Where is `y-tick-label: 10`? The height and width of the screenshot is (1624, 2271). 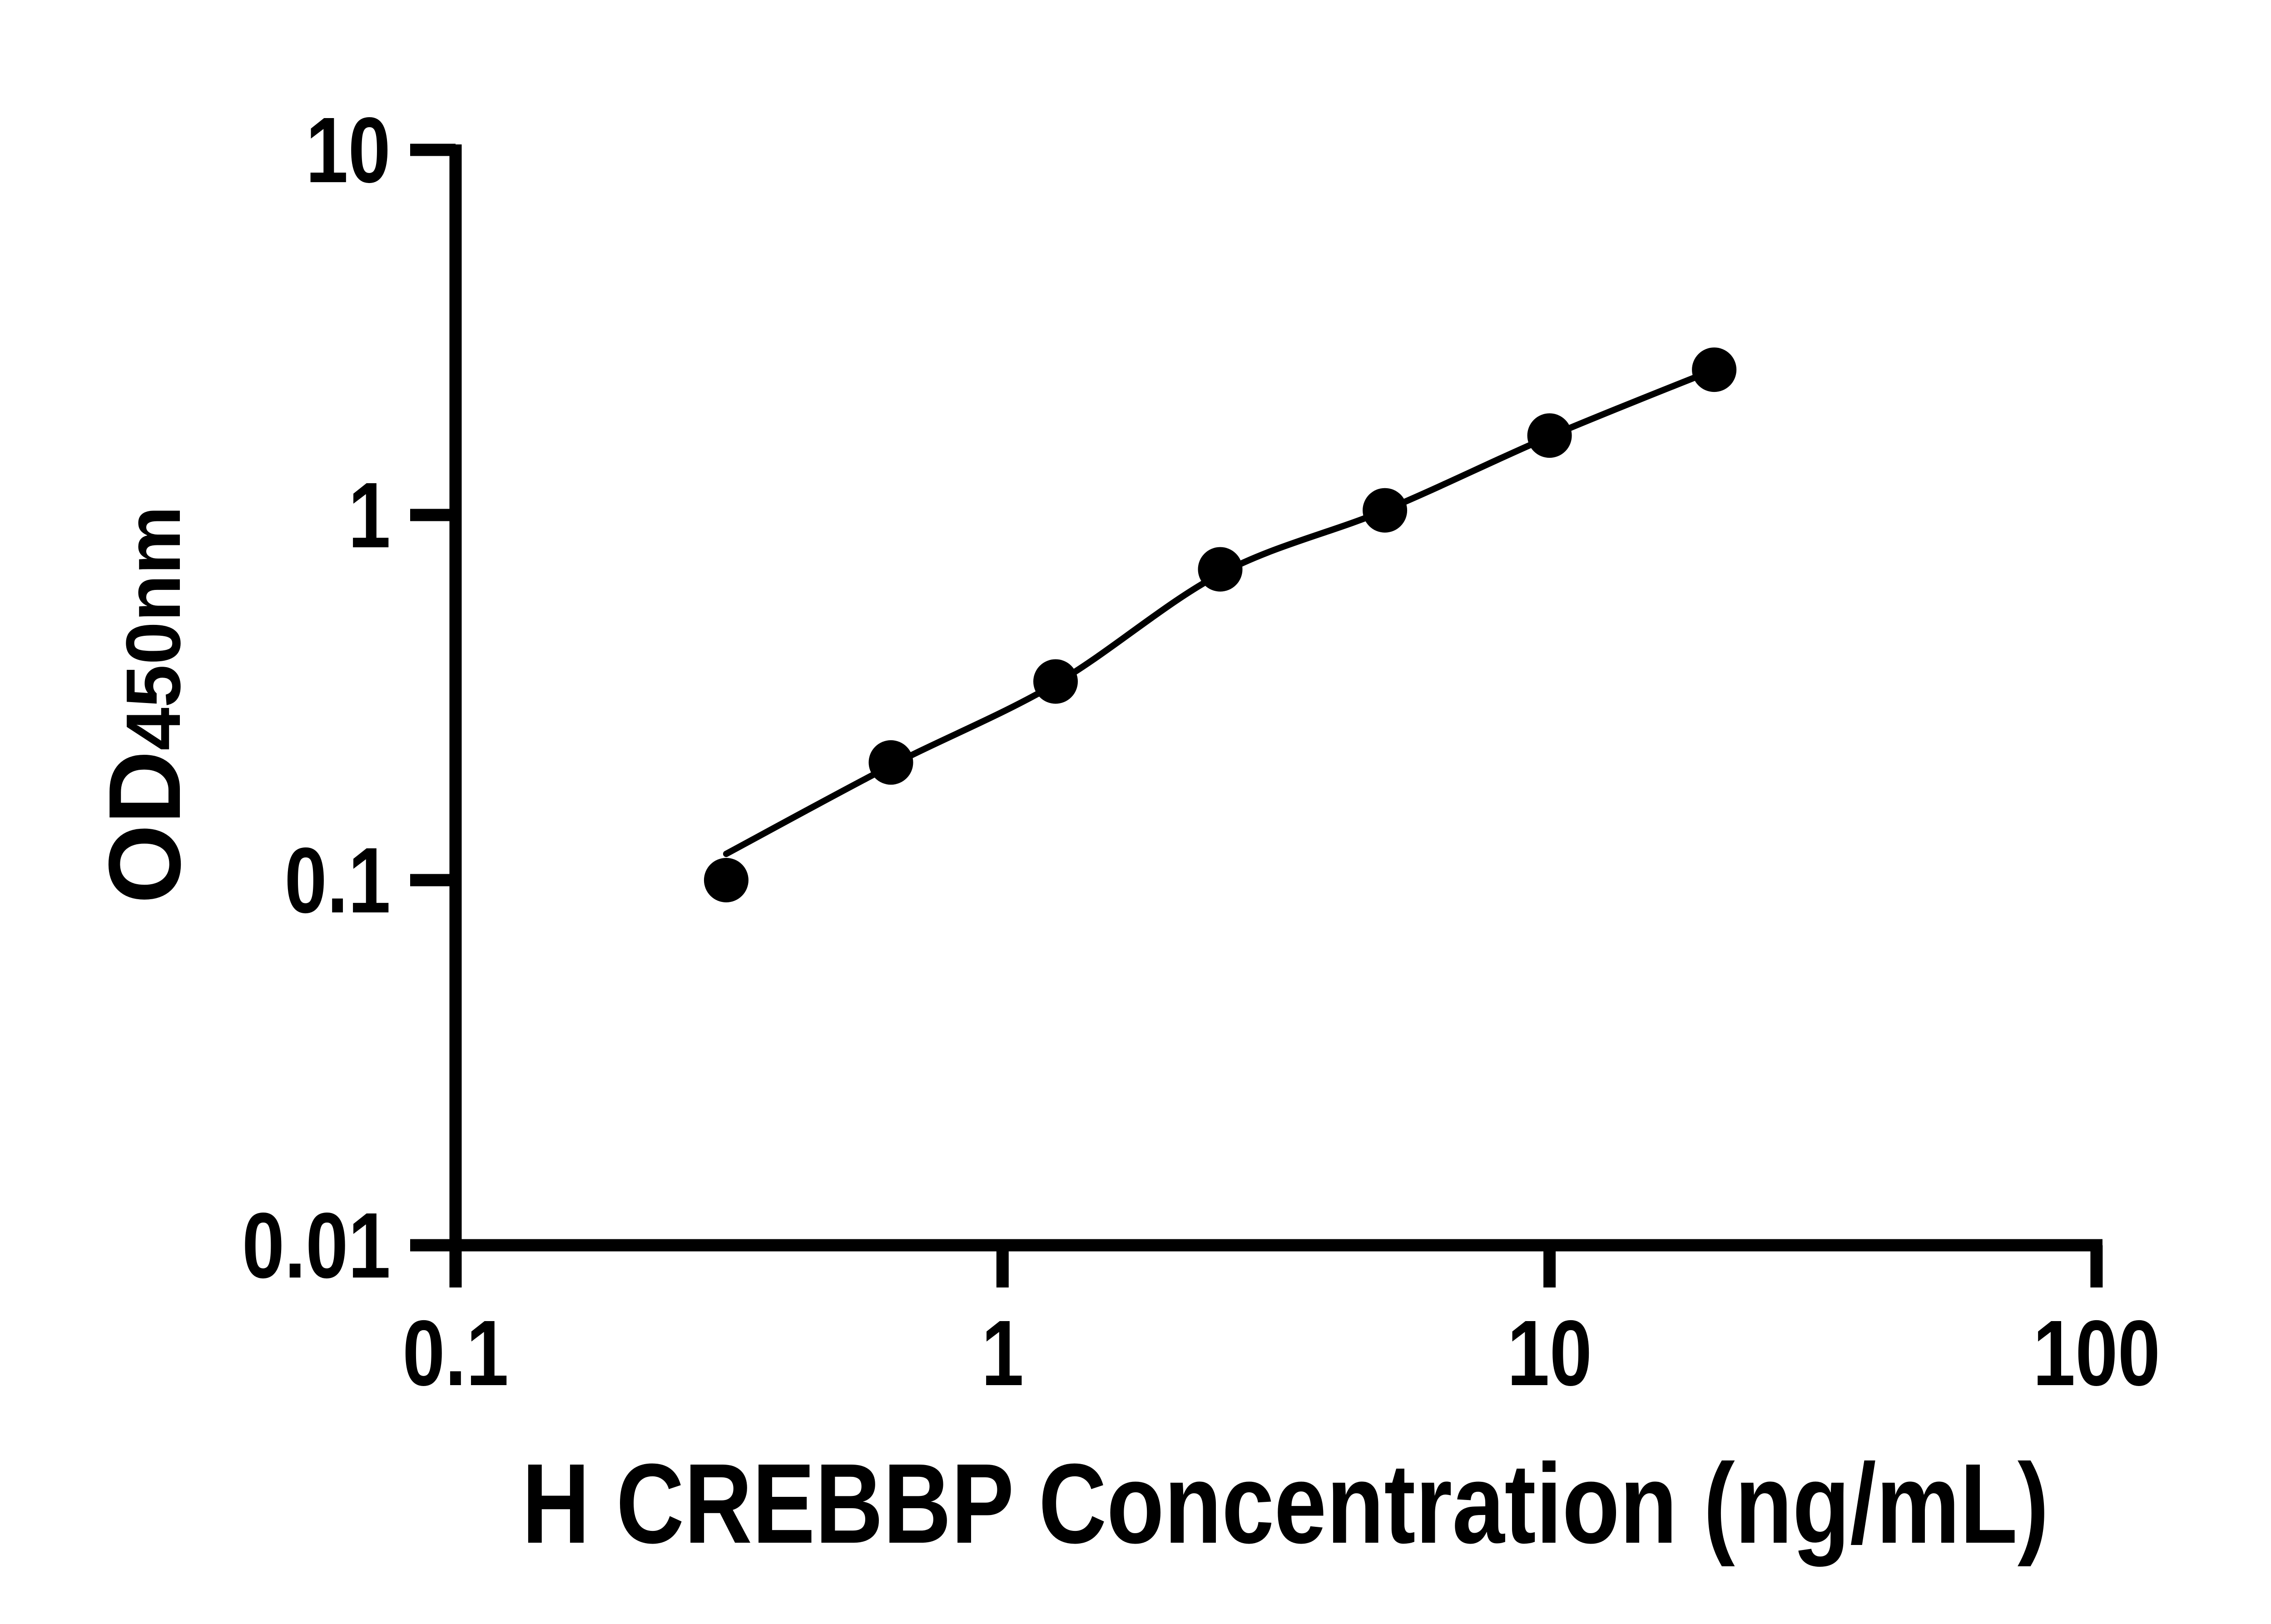
y-tick-label: 10 is located at coordinates (348, 150).